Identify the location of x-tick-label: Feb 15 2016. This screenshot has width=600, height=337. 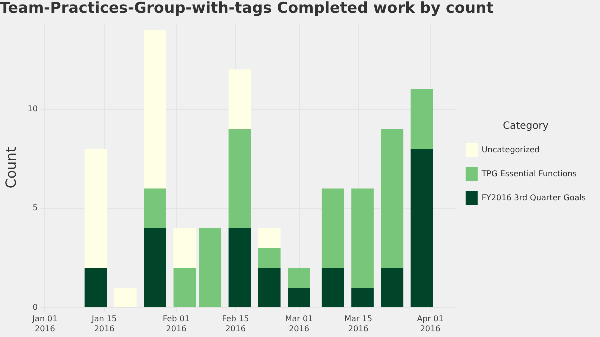
(236, 324).